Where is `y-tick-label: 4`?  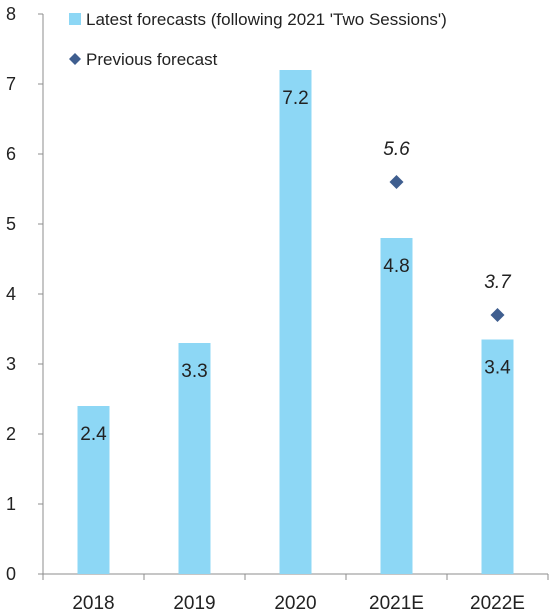 y-tick-label: 4 is located at coordinates (11, 294).